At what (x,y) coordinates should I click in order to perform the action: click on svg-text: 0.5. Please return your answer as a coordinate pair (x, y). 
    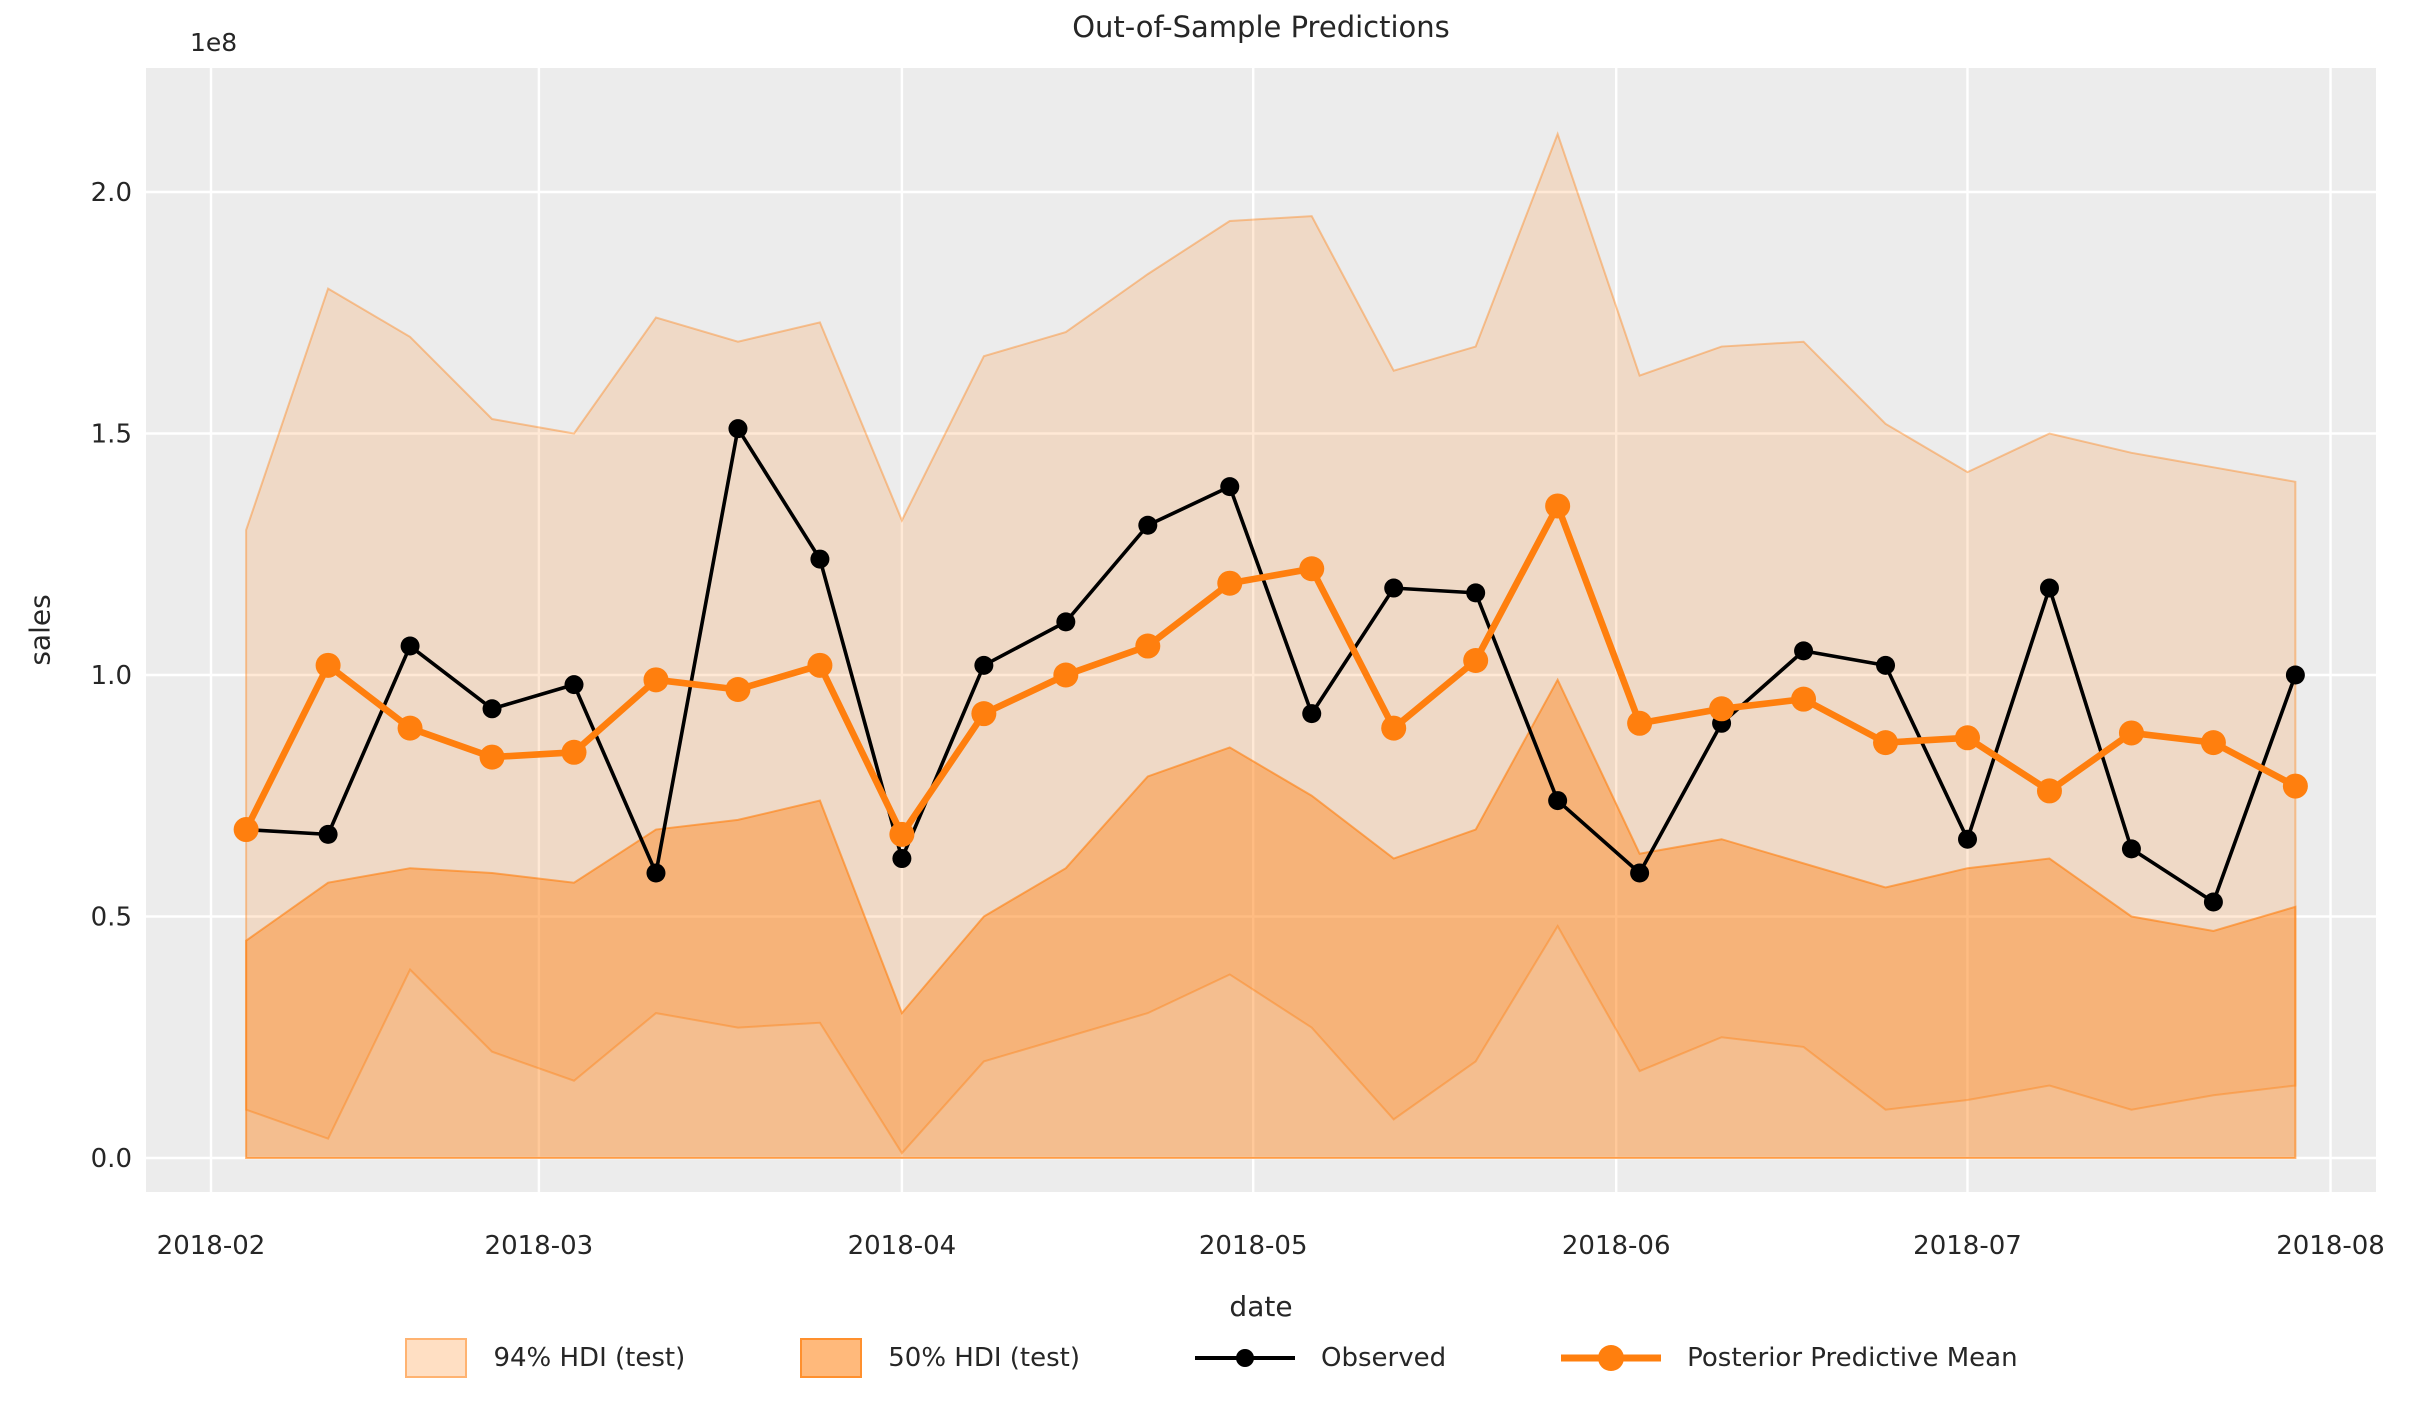
    Looking at the image, I should click on (111, 918).